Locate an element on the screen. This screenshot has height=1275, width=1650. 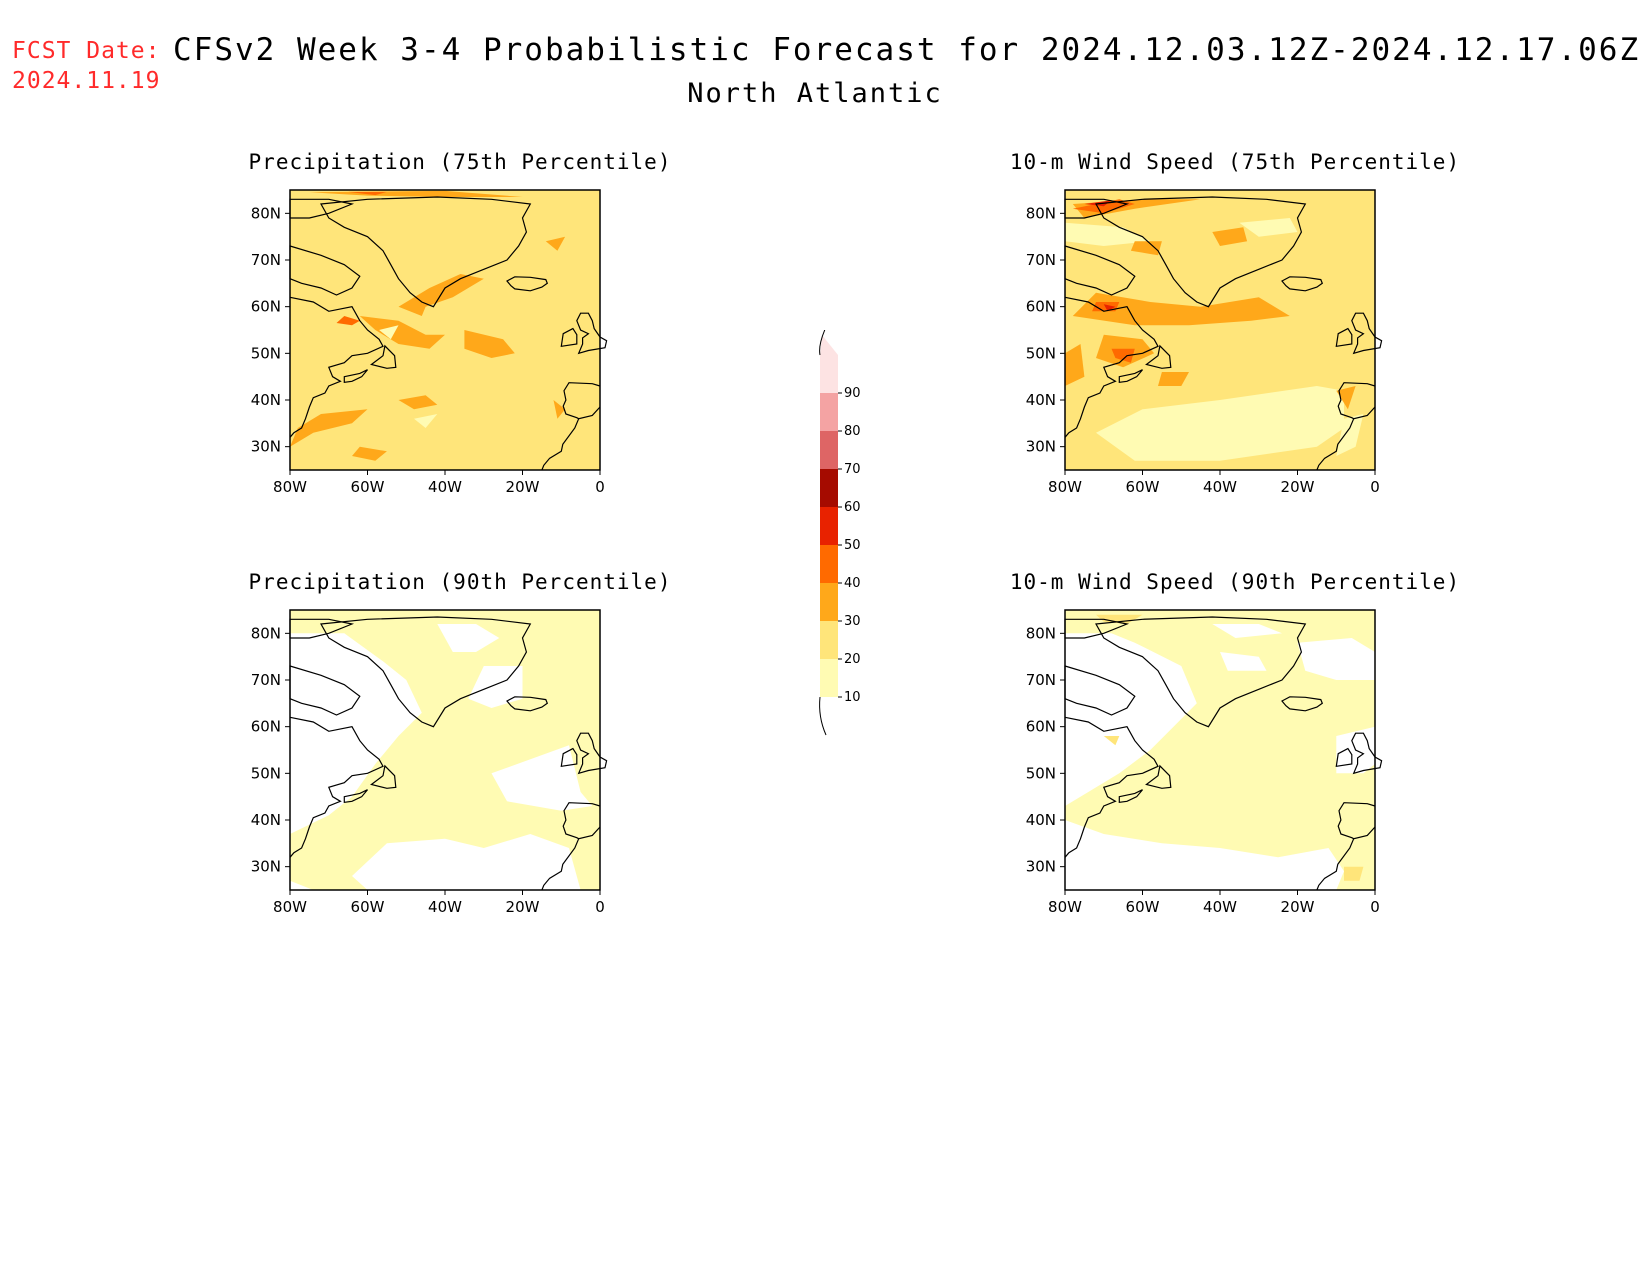
shade-base is located at coordinates (445, 330).